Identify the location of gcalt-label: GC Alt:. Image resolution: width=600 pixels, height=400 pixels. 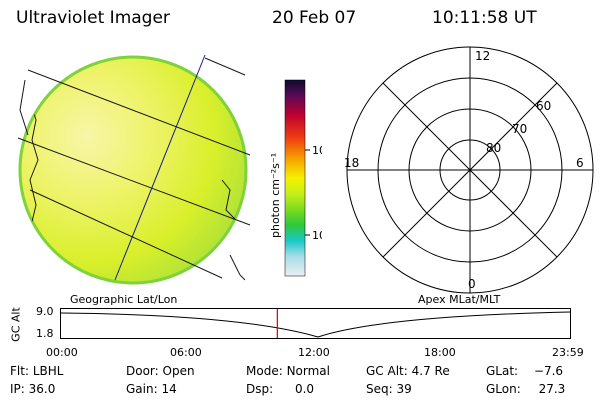
(387, 371).